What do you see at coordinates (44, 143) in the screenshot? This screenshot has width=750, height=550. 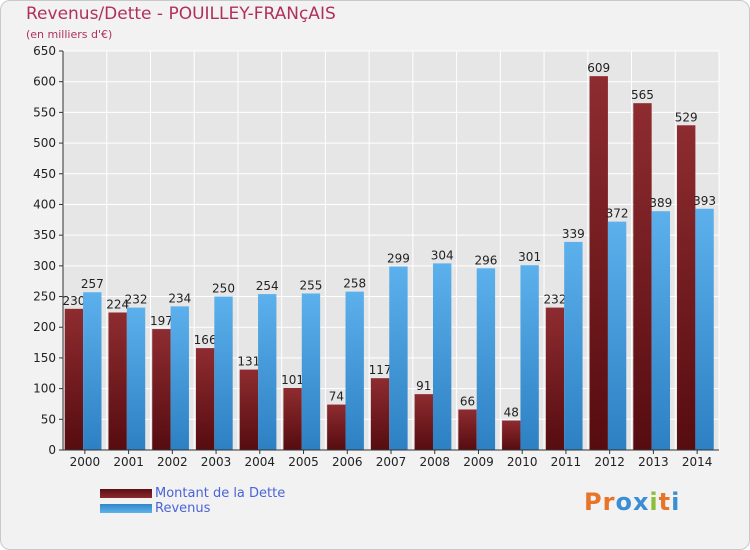 I see `y-tick-label: 500` at bounding box center [44, 143].